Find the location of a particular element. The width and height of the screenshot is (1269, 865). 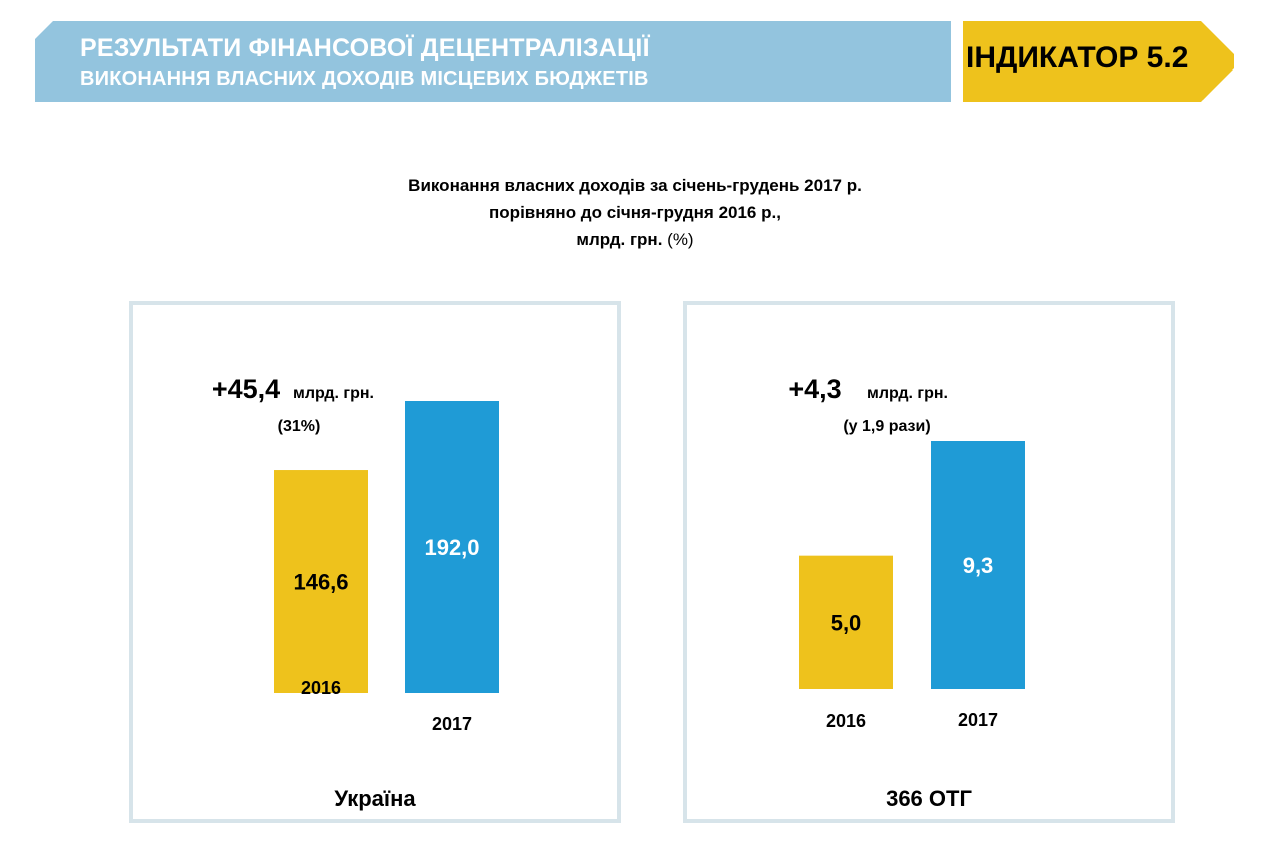

panel-title-otg: 366 ОТГ is located at coordinates (929, 798).